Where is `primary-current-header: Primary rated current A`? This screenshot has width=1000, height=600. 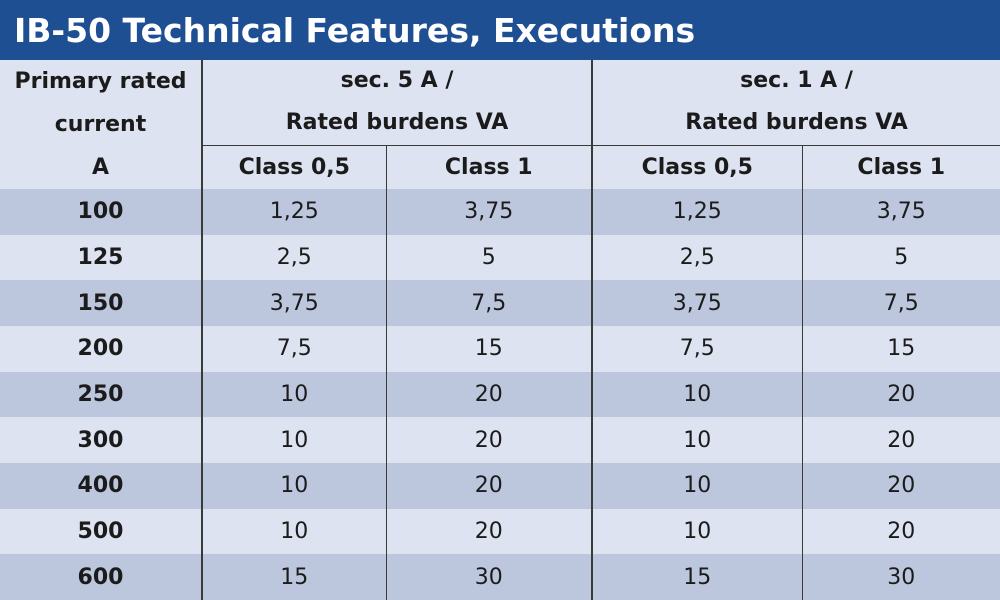
primary-current-header: Primary rated current A is located at coordinates (101, 124).